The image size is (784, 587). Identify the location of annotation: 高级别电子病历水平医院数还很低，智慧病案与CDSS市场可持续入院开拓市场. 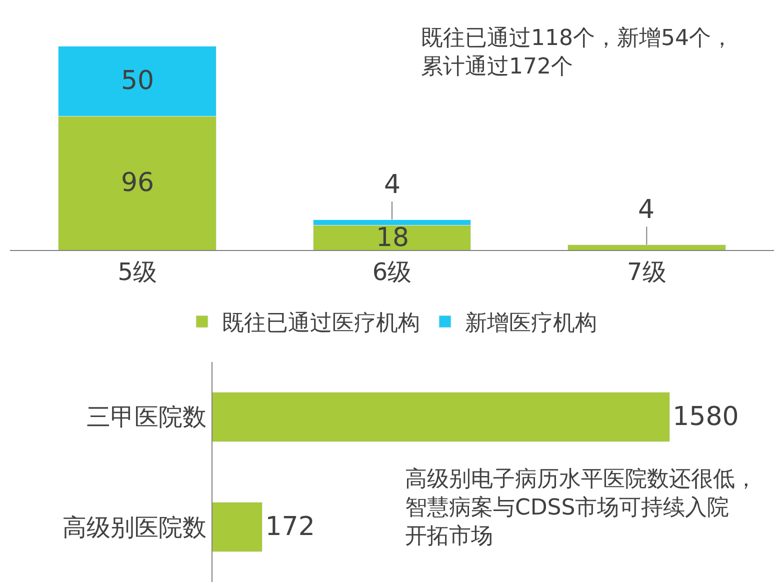
(581, 508).